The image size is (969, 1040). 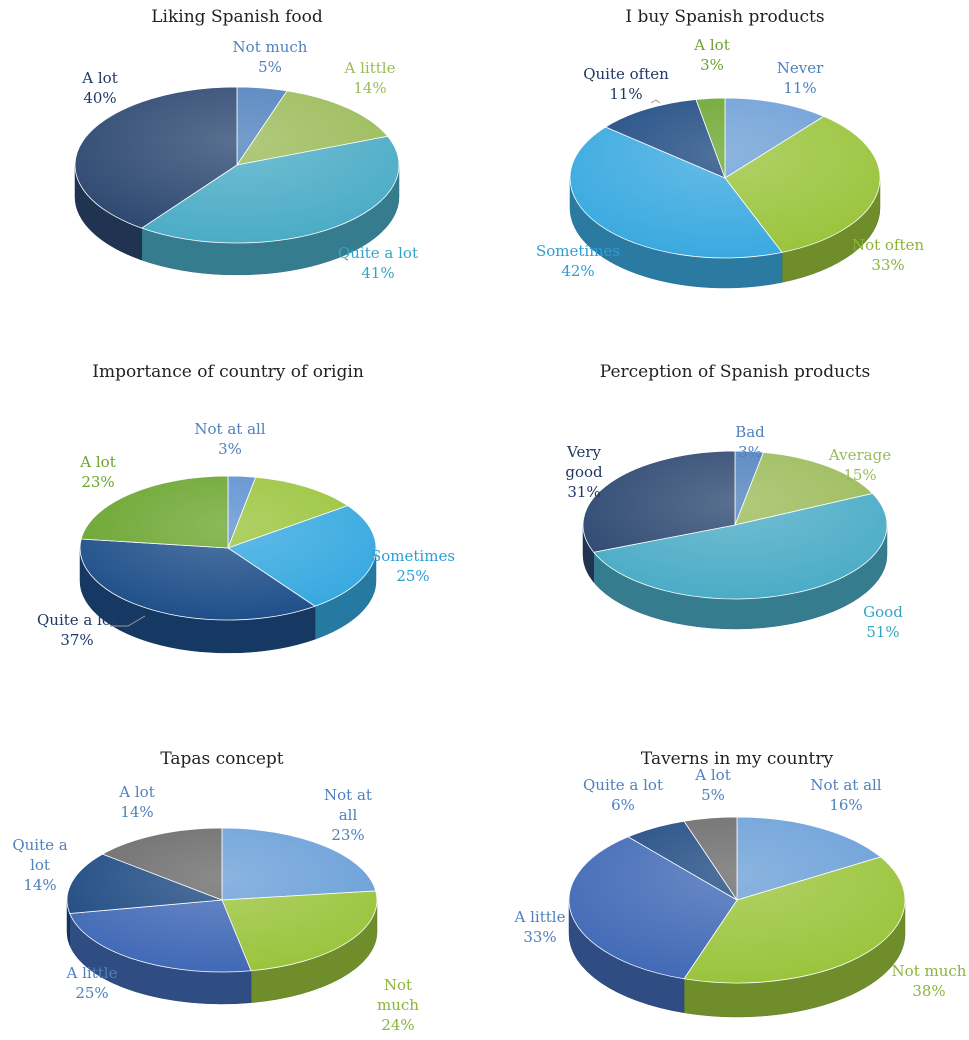 What do you see at coordinates (378, 263) in the screenshot?
I see `data-label: Quite a lot 41%` at bounding box center [378, 263].